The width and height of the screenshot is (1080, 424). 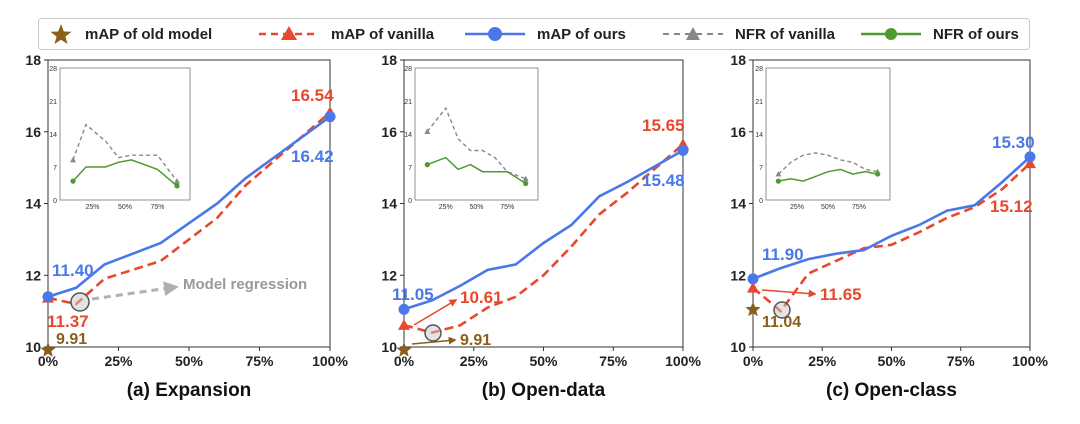 What do you see at coordinates (245, 284) in the screenshot?
I see `regression-annotation: Model regression` at bounding box center [245, 284].